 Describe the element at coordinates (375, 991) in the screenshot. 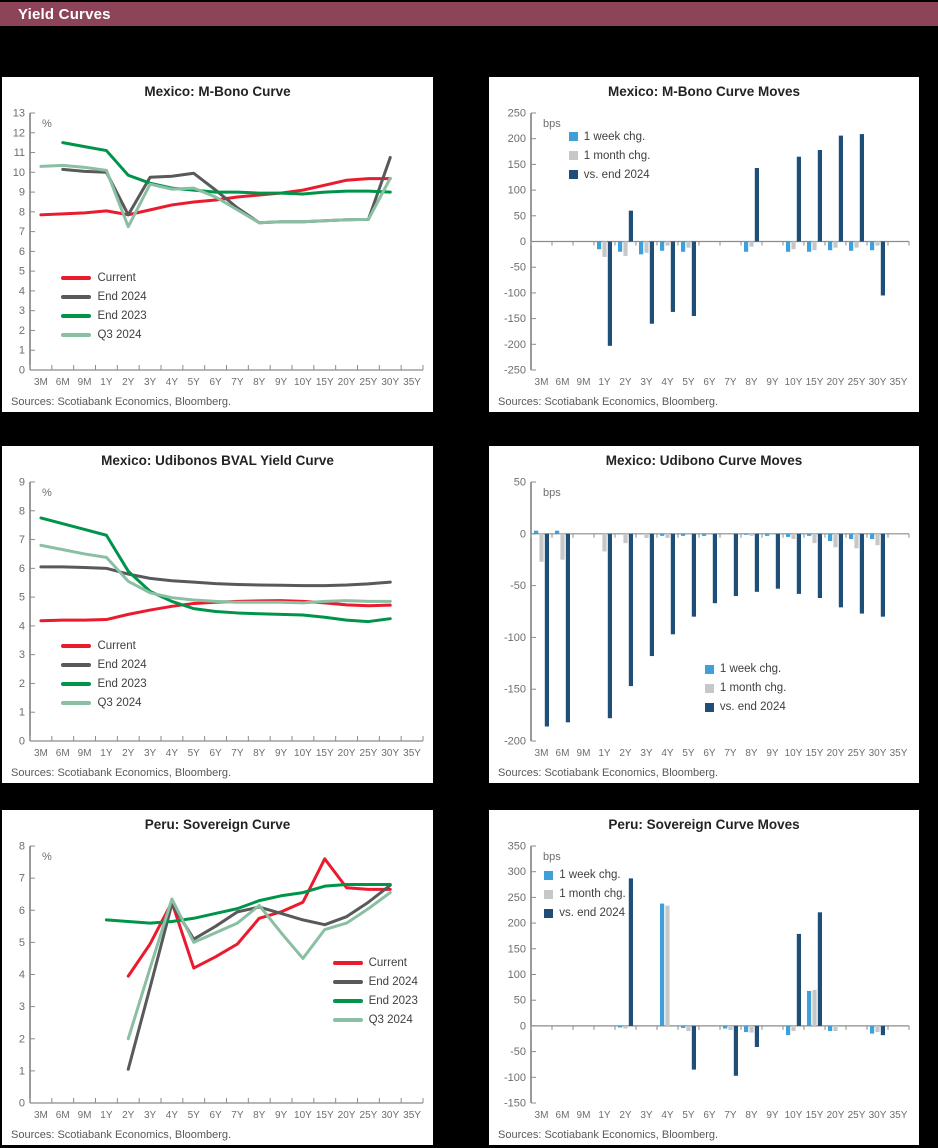

I see `chart-legend: Current End 2024 End 2023 Q3 2024` at that location.